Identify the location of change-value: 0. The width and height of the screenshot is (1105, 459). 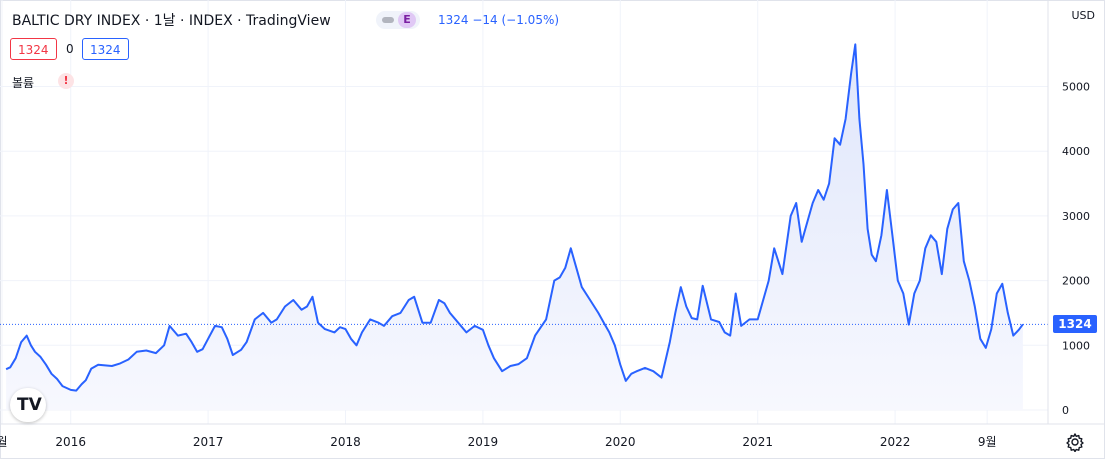
(70, 49).